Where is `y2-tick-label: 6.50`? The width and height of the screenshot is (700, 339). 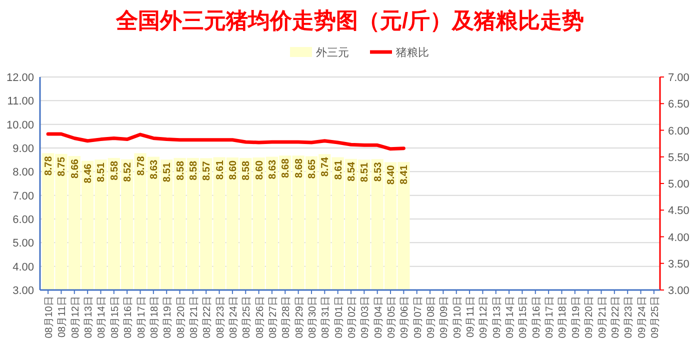 y2-tick-label: 6.50 is located at coordinates (679, 104).